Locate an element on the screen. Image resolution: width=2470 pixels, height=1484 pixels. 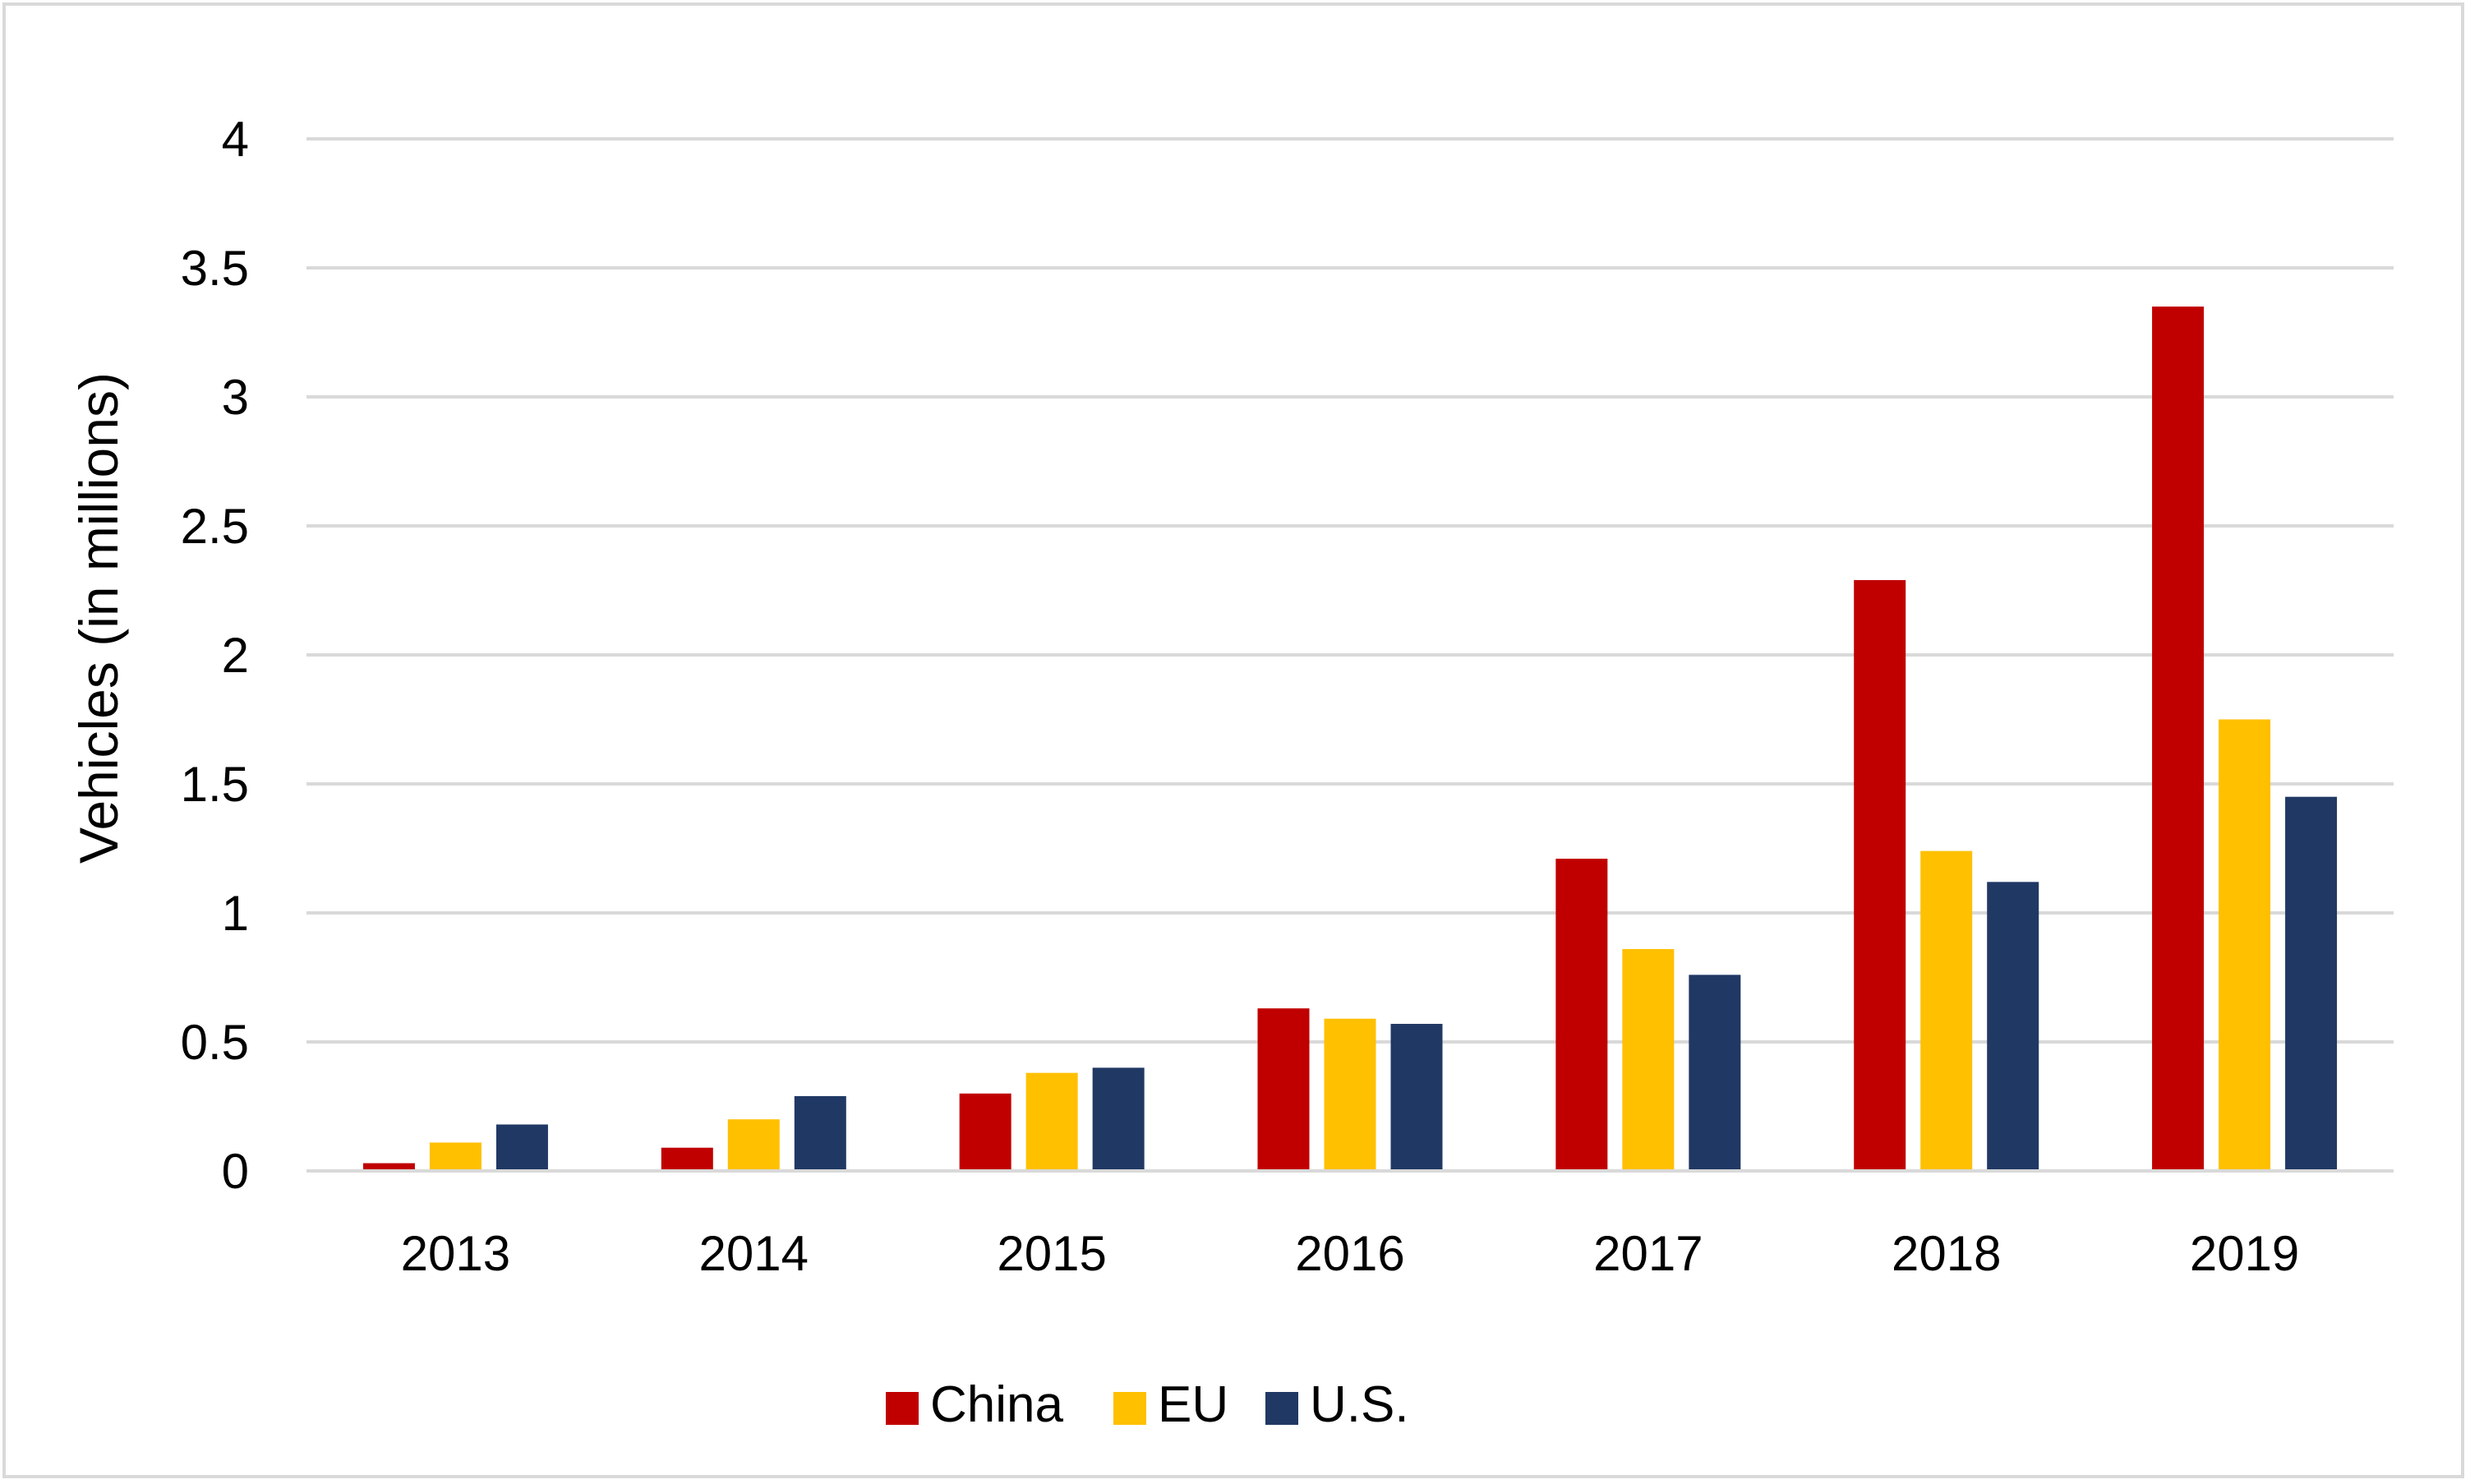
bar-china-2013 is located at coordinates (388, 1167).